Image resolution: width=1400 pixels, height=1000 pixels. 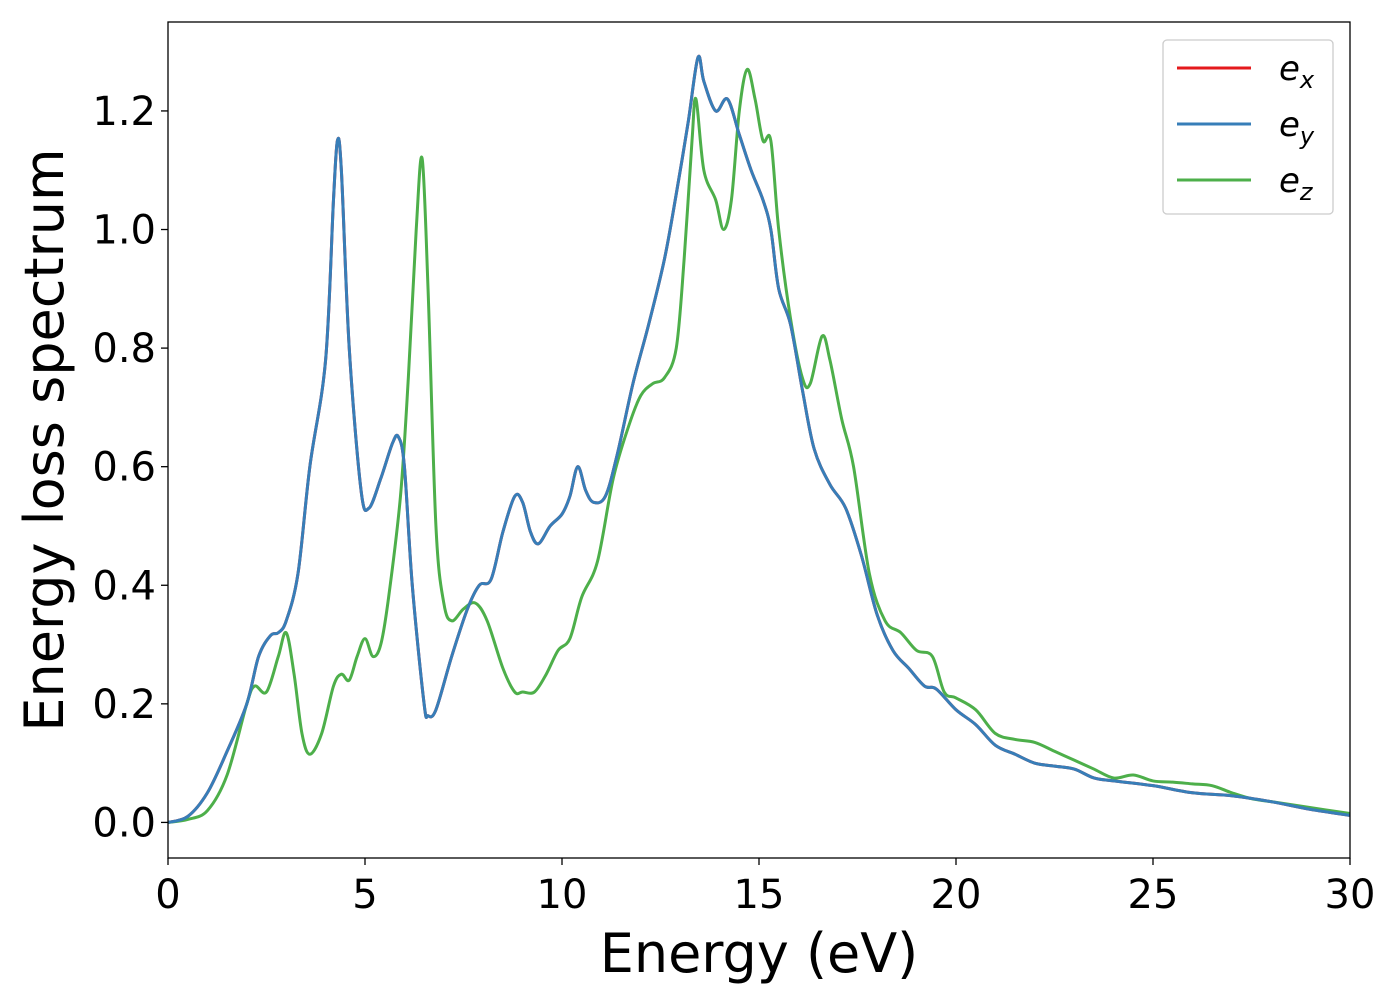 I want to click on x-tick-label: 30, so click(x=1350, y=895).